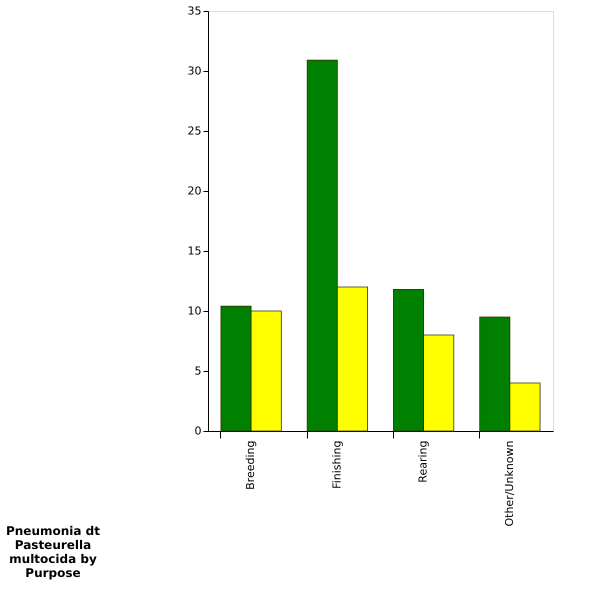  What do you see at coordinates (195, 11) in the screenshot?
I see `y-tick-label: 35` at bounding box center [195, 11].